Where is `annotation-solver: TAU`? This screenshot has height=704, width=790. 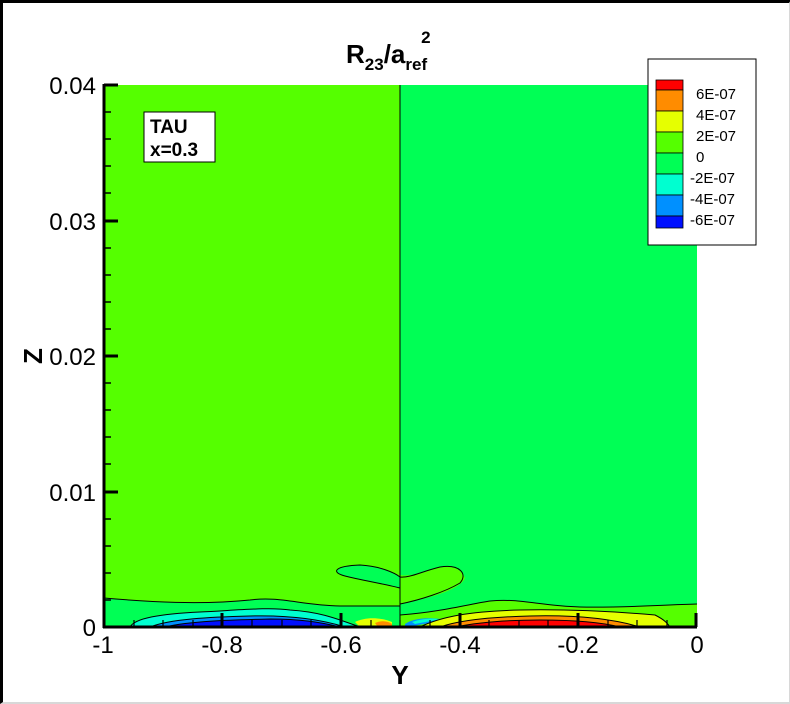 annotation-solver: TAU is located at coordinates (169, 127).